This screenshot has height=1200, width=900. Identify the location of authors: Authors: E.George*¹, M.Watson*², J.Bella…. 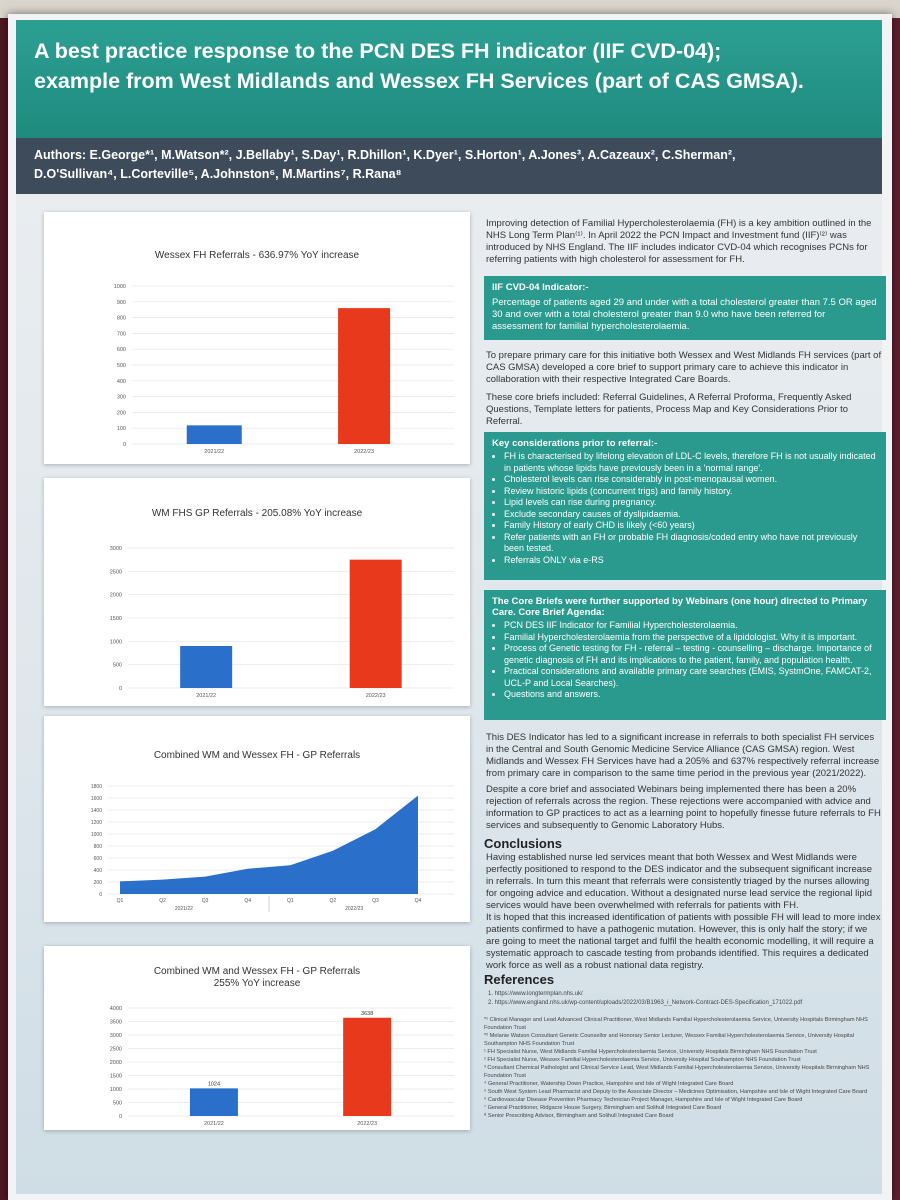
(454, 165).